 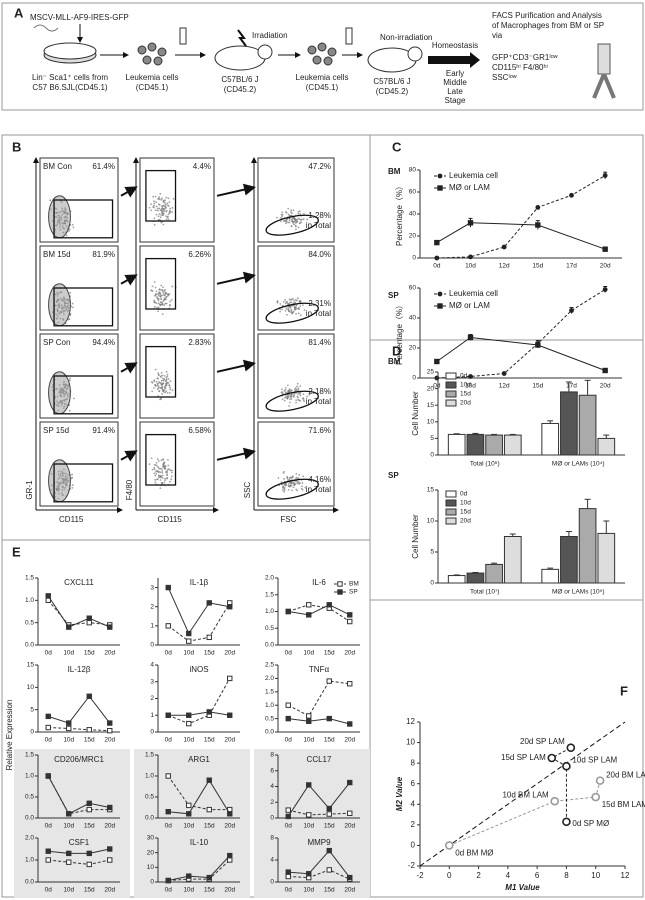 What do you see at coordinates (393, 475) in the screenshot?
I see `chart-title: SP` at bounding box center [393, 475].